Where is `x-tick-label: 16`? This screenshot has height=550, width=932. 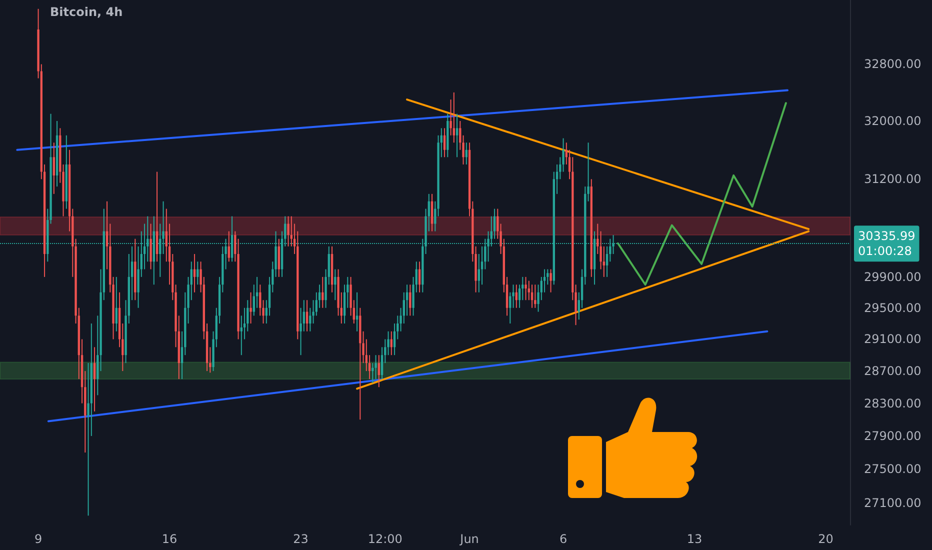
x-tick-label: 16 is located at coordinates (170, 539).